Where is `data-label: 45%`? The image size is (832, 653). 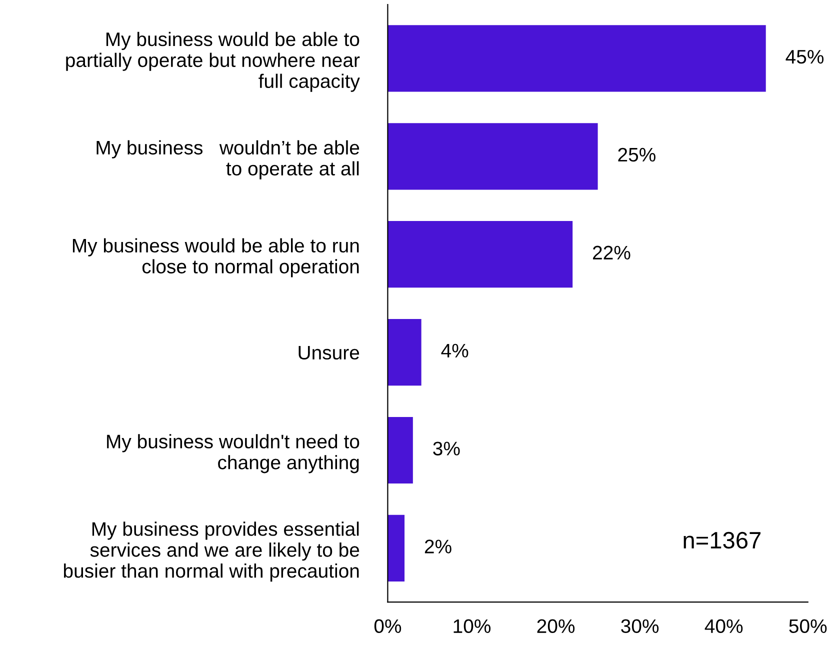
data-label: 45% is located at coordinates (805, 57).